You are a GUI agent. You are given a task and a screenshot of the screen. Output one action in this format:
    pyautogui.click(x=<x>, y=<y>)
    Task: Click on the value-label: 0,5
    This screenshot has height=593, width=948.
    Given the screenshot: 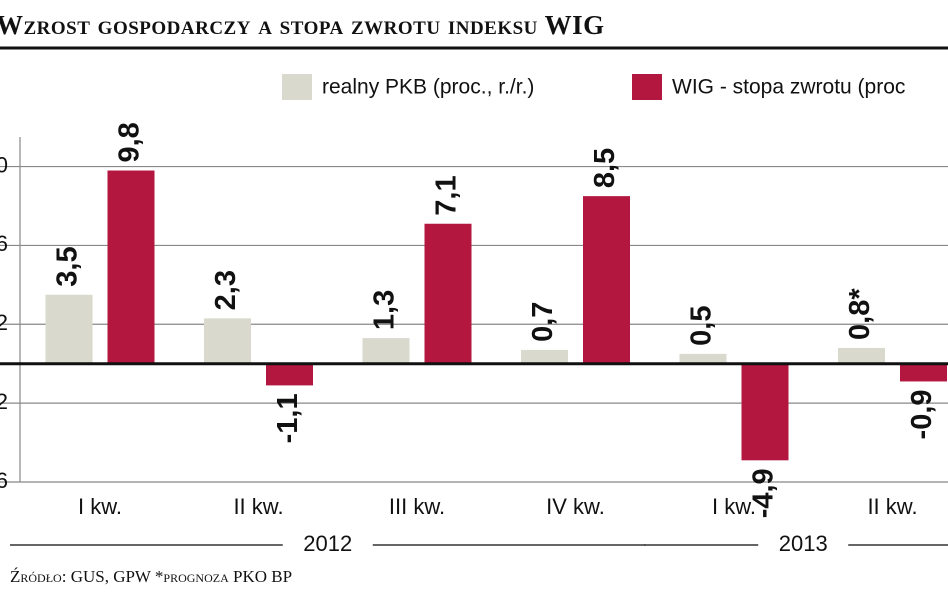 What is the action you would take?
    pyautogui.click(x=702, y=326)
    